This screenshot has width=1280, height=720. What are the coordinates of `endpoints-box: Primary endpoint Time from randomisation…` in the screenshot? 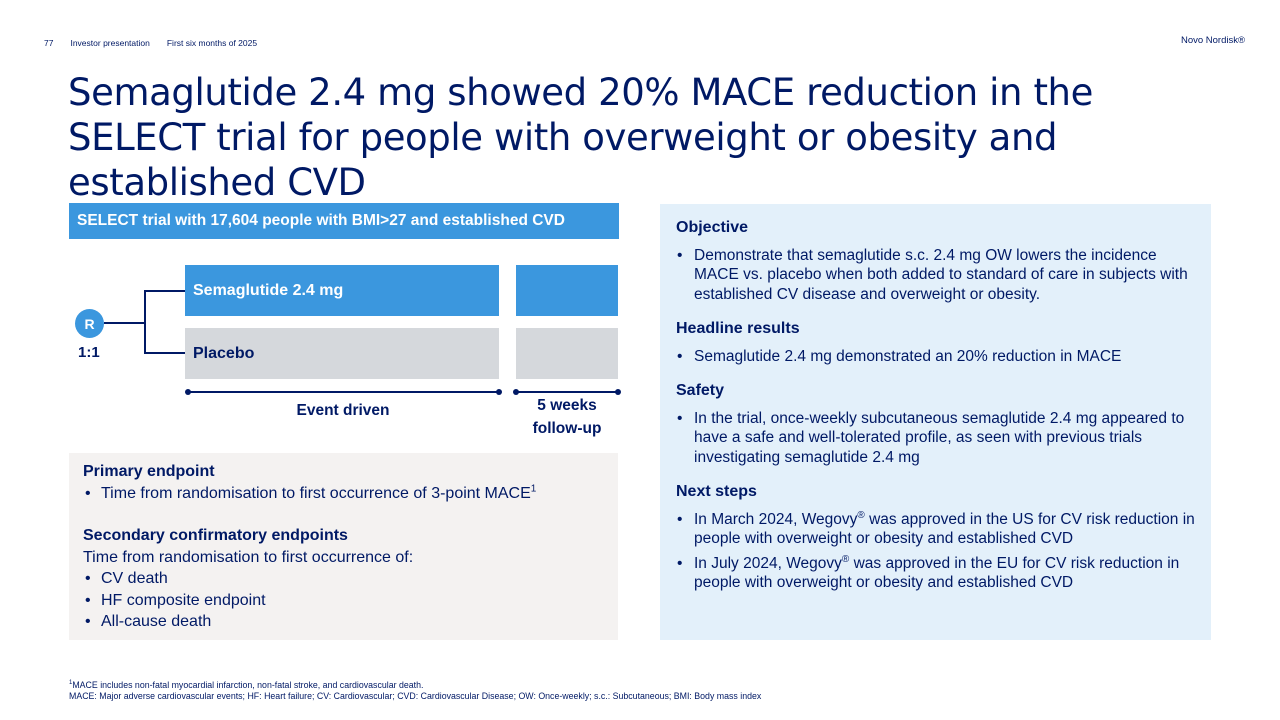 It's located at (343, 546).